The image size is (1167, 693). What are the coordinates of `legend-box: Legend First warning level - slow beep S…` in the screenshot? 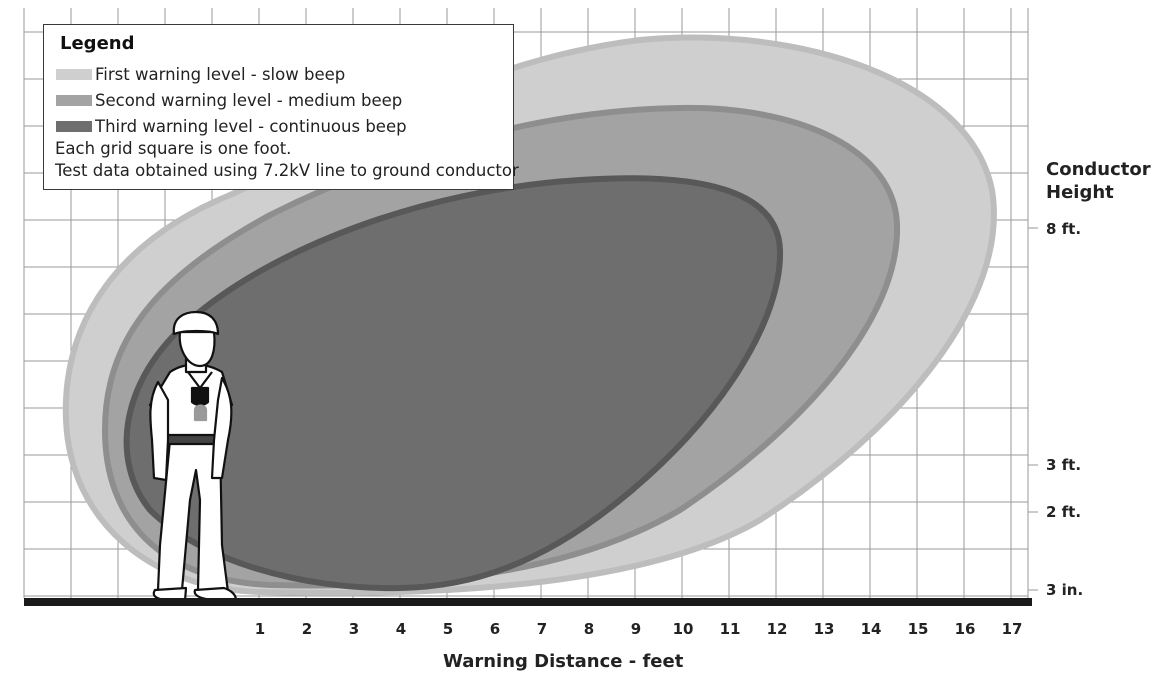 It's located at (281, 107).